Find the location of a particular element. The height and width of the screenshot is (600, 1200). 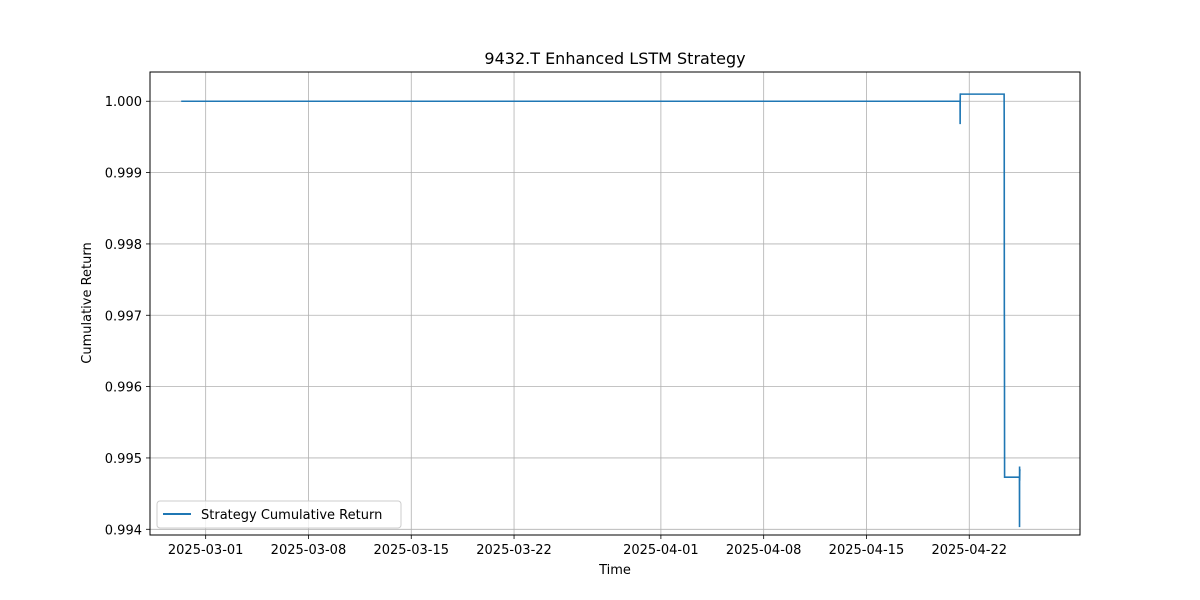

y-axis-label: Cumulative Return is located at coordinates (87, 302).